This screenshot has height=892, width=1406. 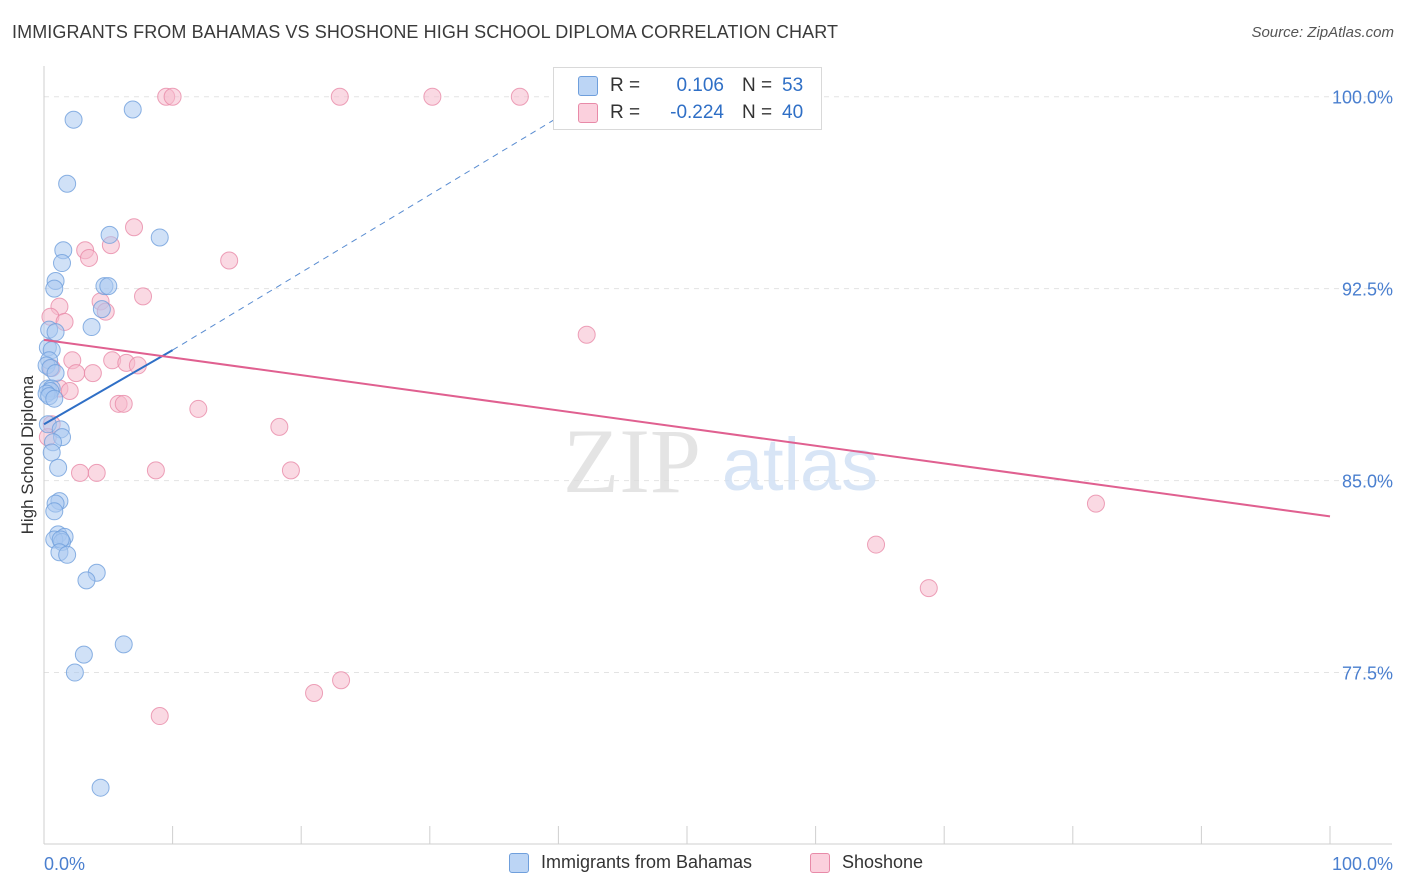 I want to click on bottom-legend-label: Shoshone, so click(x=883, y=862).